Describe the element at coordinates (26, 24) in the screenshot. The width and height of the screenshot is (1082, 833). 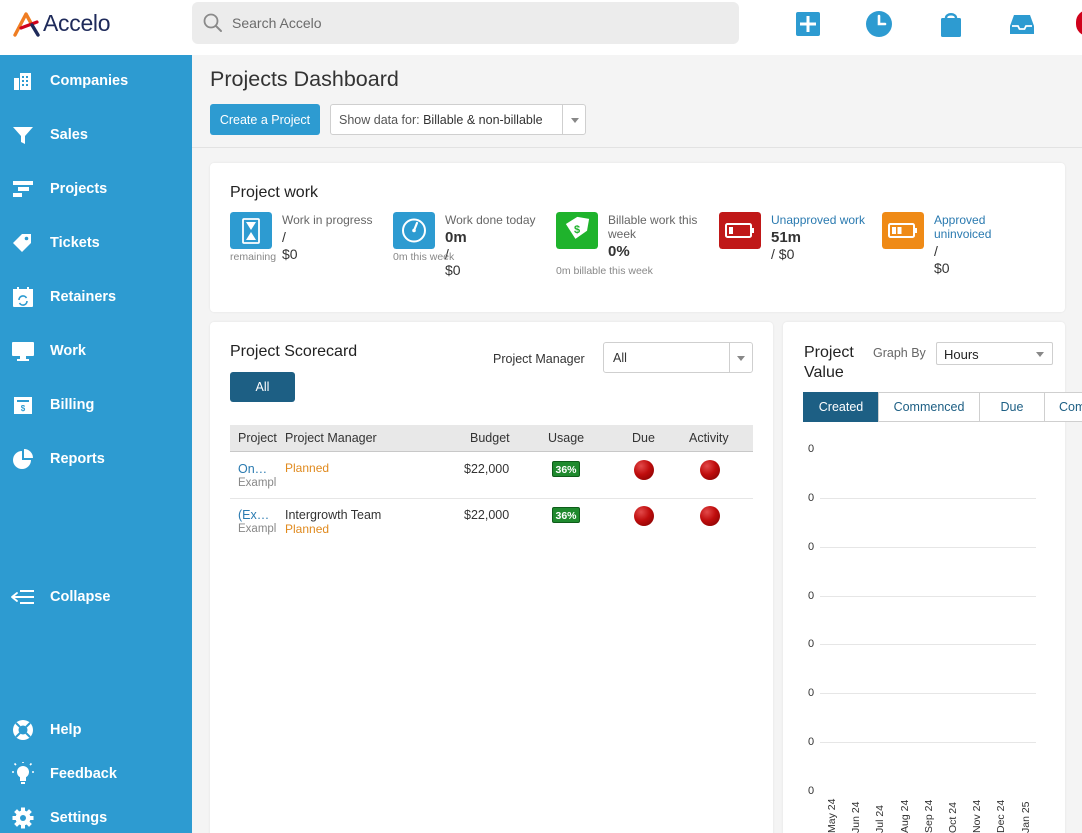
I see `accelo-logo-icon` at that location.